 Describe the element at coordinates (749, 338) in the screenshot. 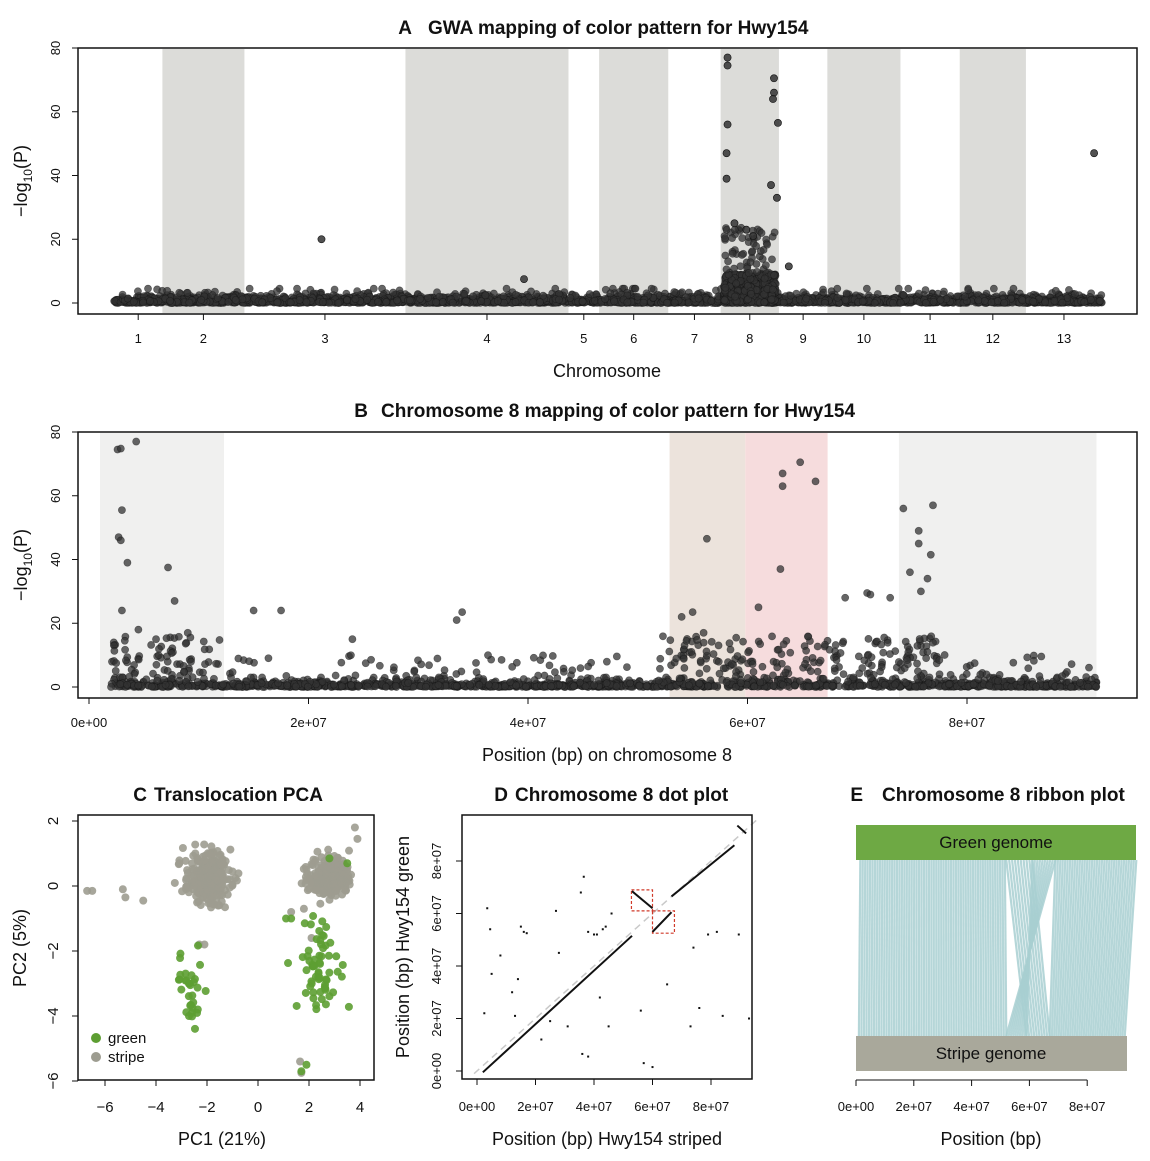

I see `a-x-tick-label: 8` at that location.